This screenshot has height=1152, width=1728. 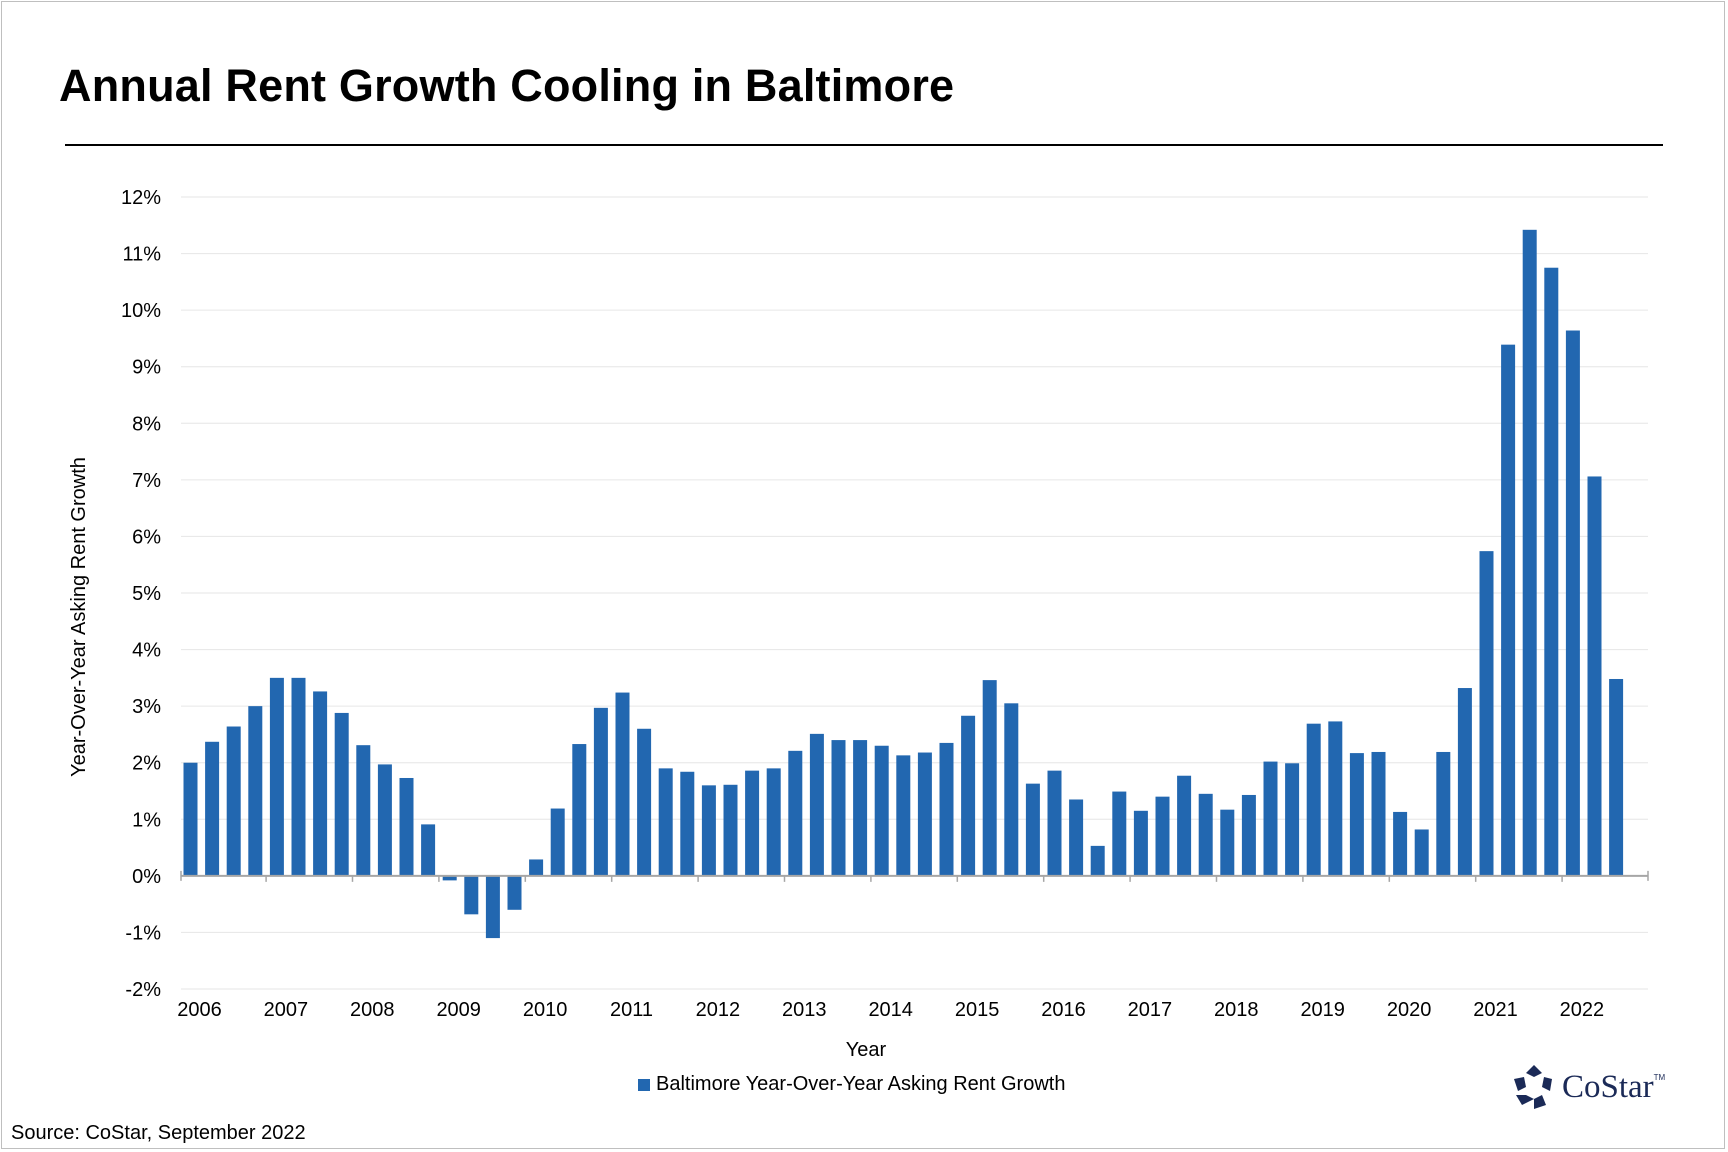 What do you see at coordinates (1533, 1087) in the screenshot?
I see `costar-star-icon` at bounding box center [1533, 1087].